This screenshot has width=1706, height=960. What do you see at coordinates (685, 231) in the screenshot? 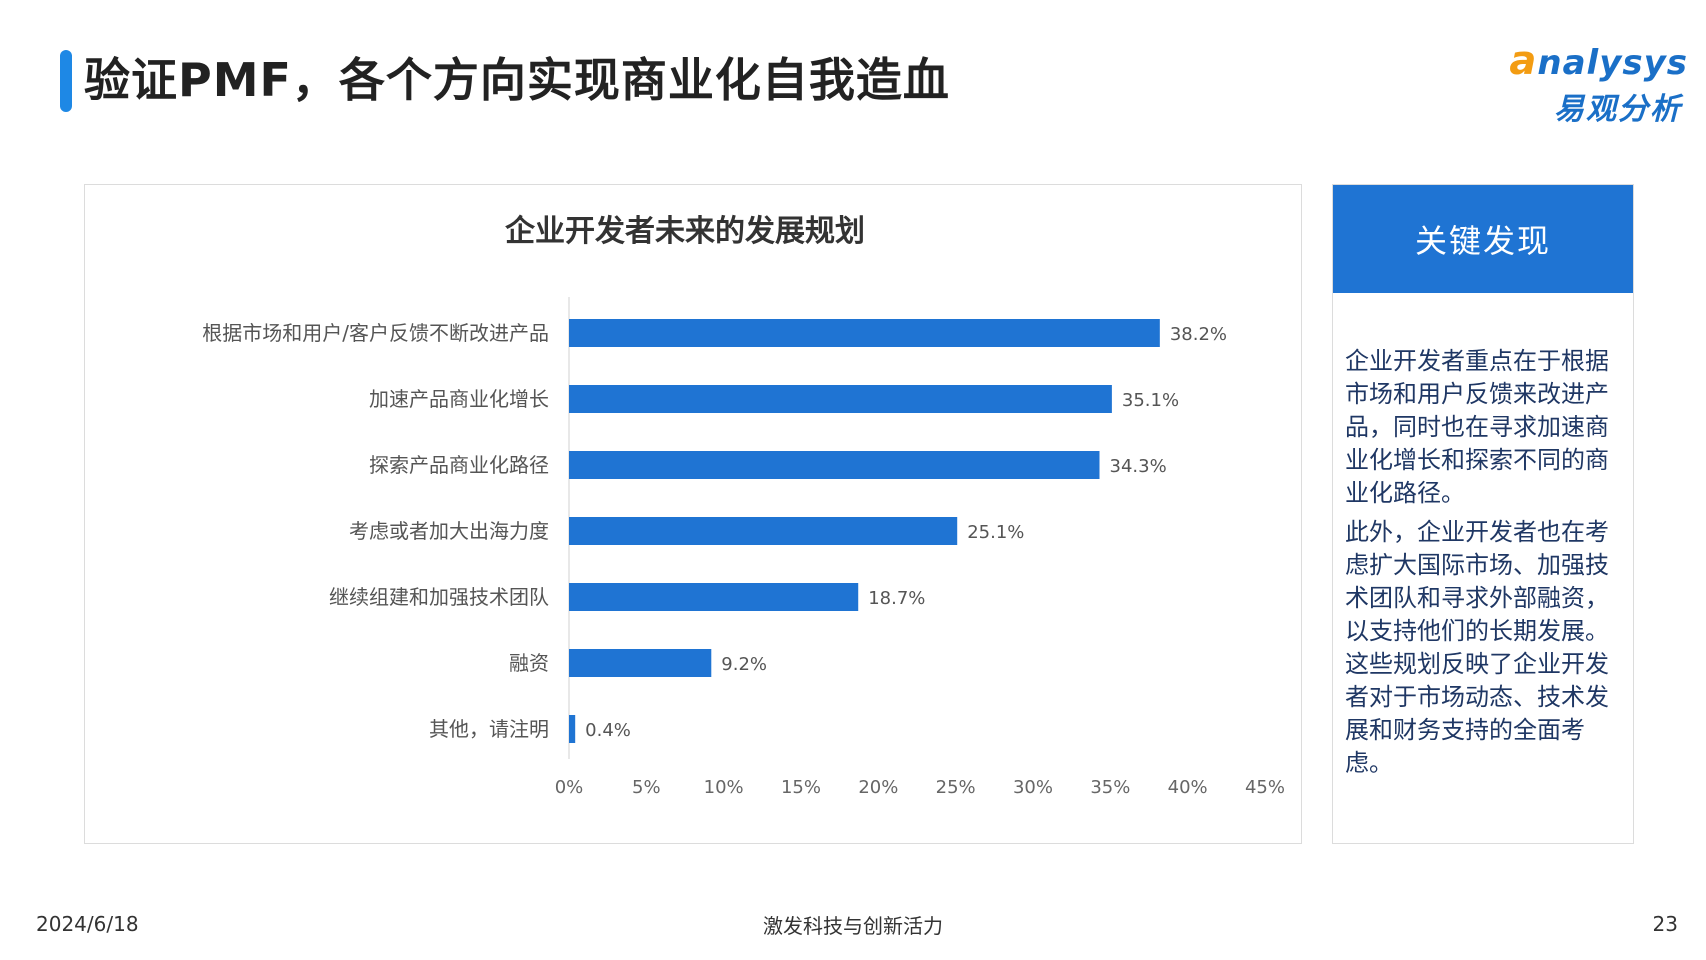
I see `chart-title: 企业开发者未来的发展规划` at bounding box center [685, 231].